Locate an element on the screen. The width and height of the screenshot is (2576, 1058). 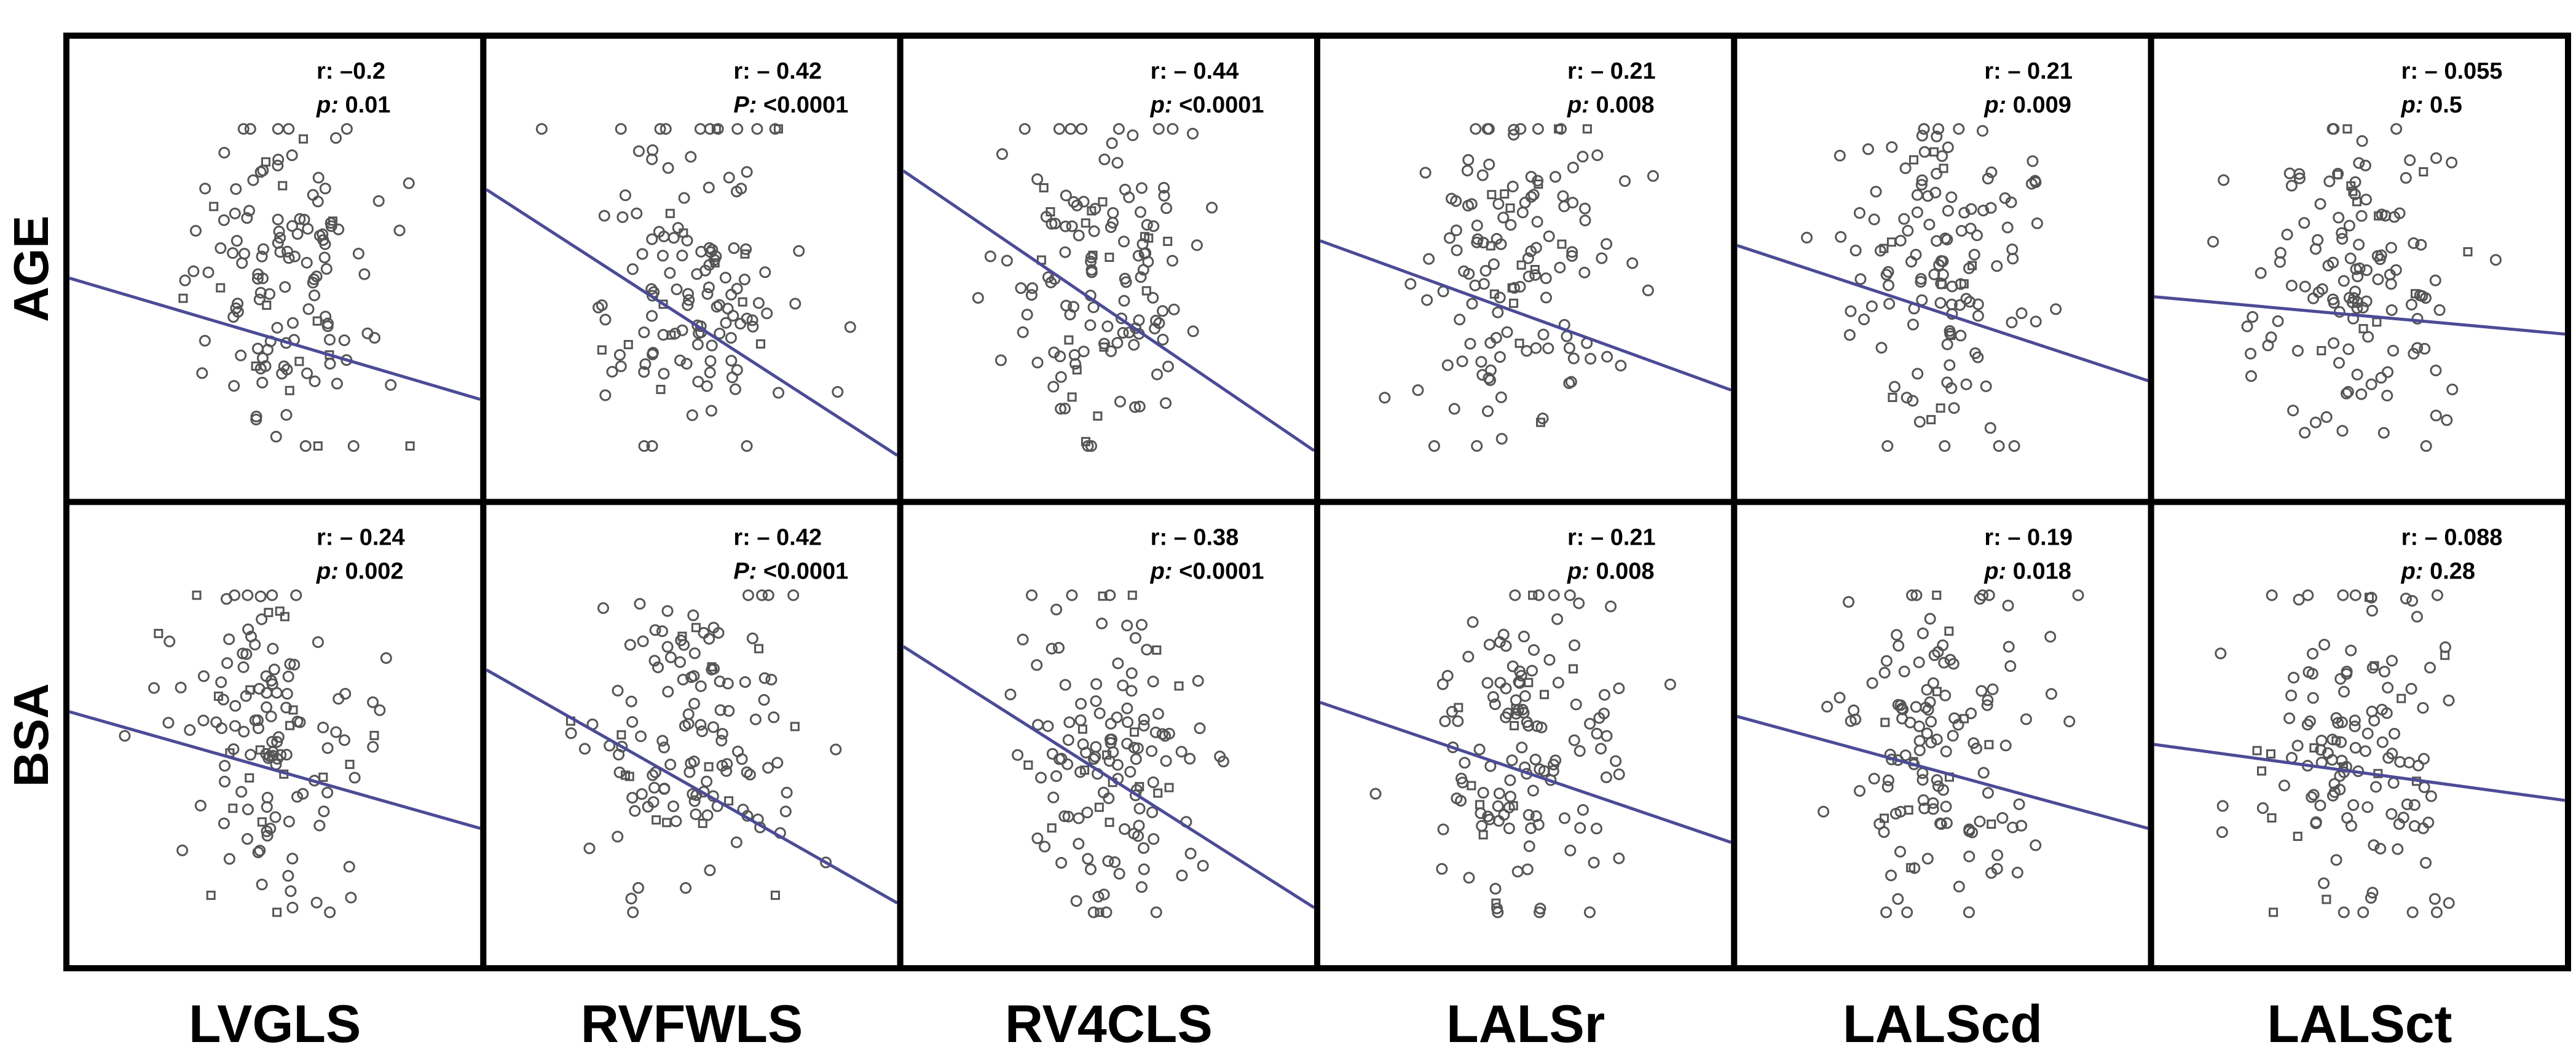
p-key: P: is located at coordinates (748, 572).